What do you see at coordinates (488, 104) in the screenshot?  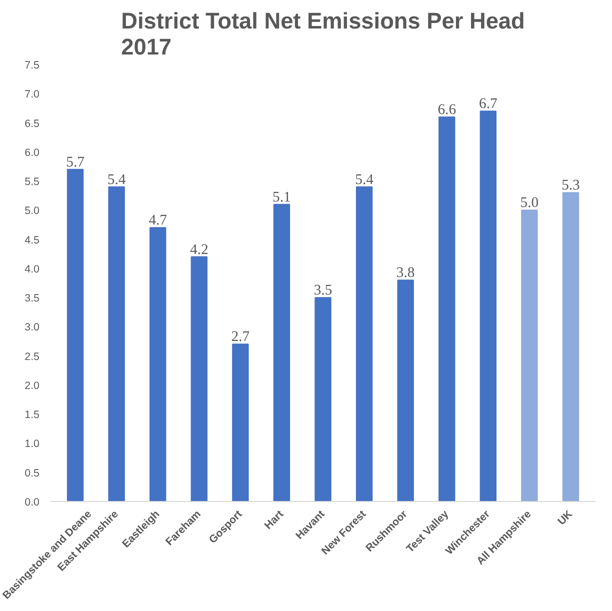 I see `data-label: 6.7` at bounding box center [488, 104].